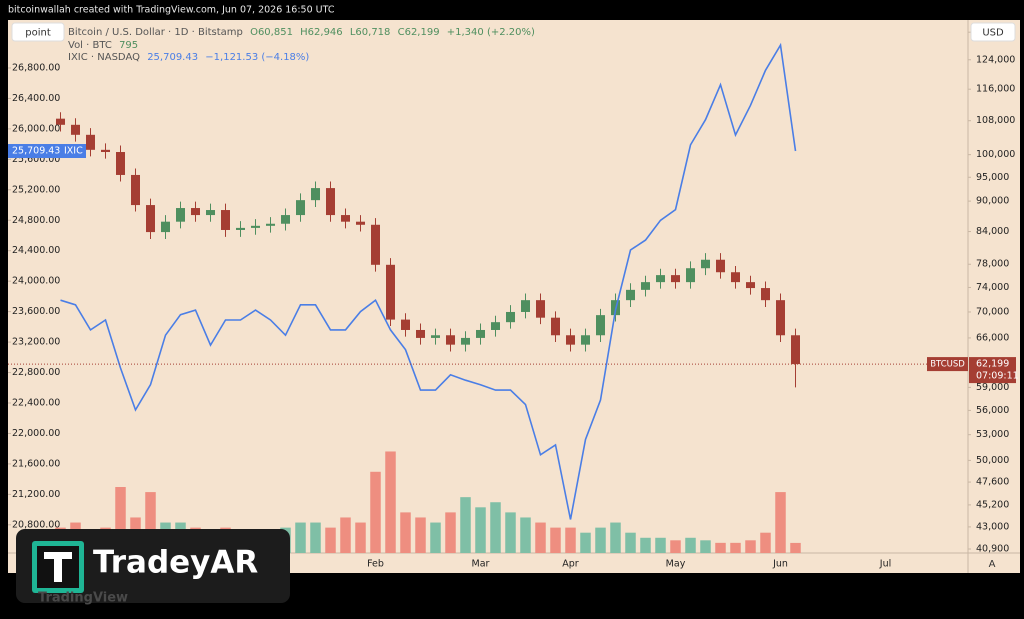 This screenshot has width=1024, height=619. What do you see at coordinates (947, 365) in the screenshot?
I see `symbol-tag-label: BTCUSD` at bounding box center [947, 365].